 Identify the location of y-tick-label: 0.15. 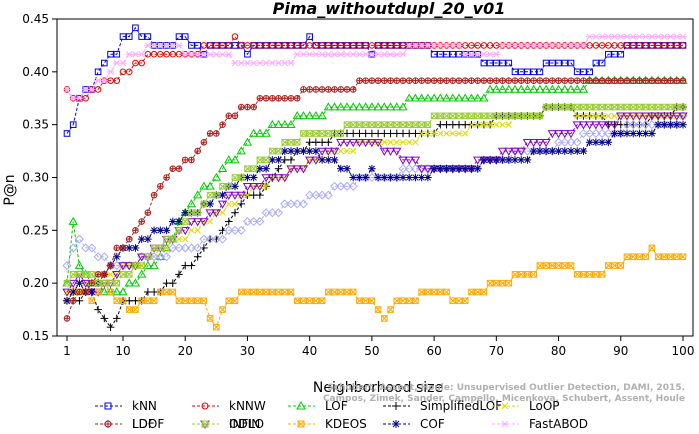
(35, 336).